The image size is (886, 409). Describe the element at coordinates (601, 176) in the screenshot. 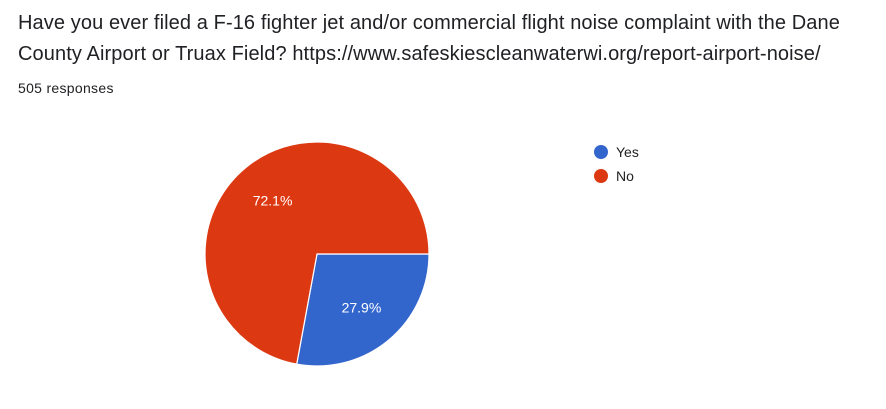

I see `legend-swatch-no` at that location.